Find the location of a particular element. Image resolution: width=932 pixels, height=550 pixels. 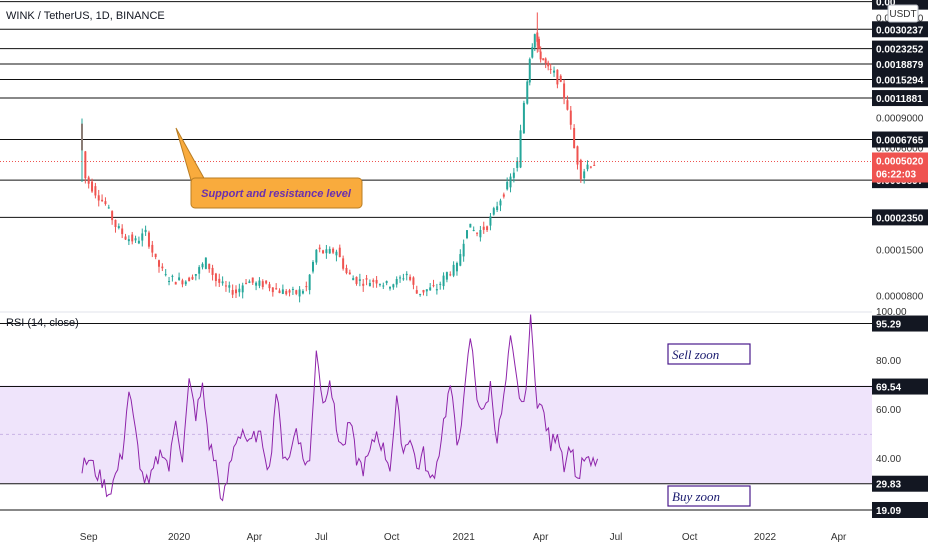

price-scale-label: 0.0000800 is located at coordinates (900, 297).